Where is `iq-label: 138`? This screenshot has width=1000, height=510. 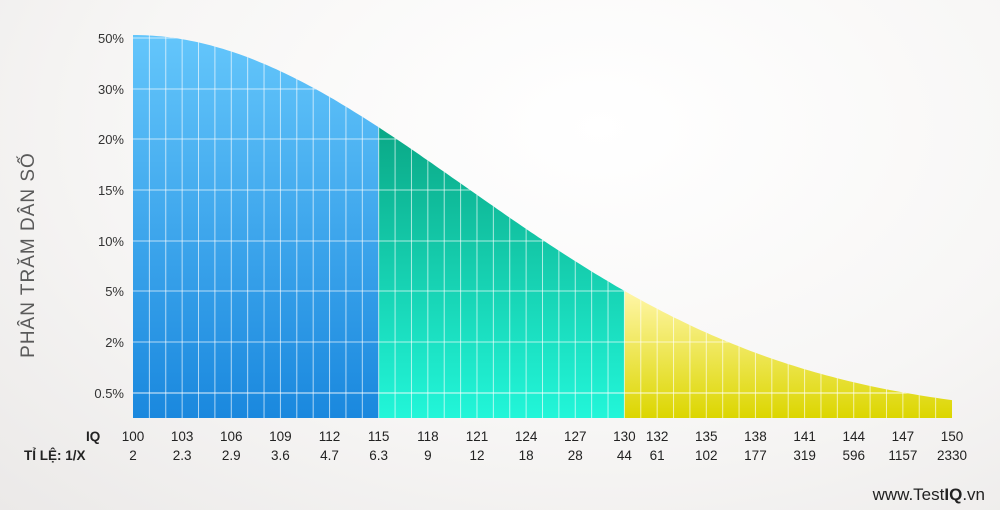 iq-label: 138 is located at coordinates (755, 436).